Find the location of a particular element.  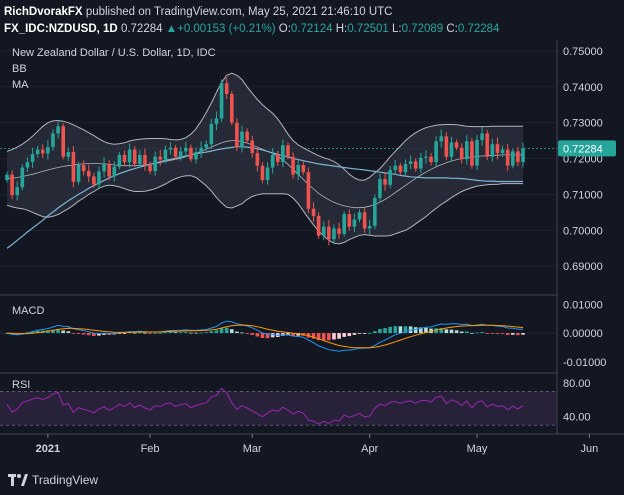

symbol-label: FX_IDC:NZDUSD, 1D is located at coordinates (61, 29).